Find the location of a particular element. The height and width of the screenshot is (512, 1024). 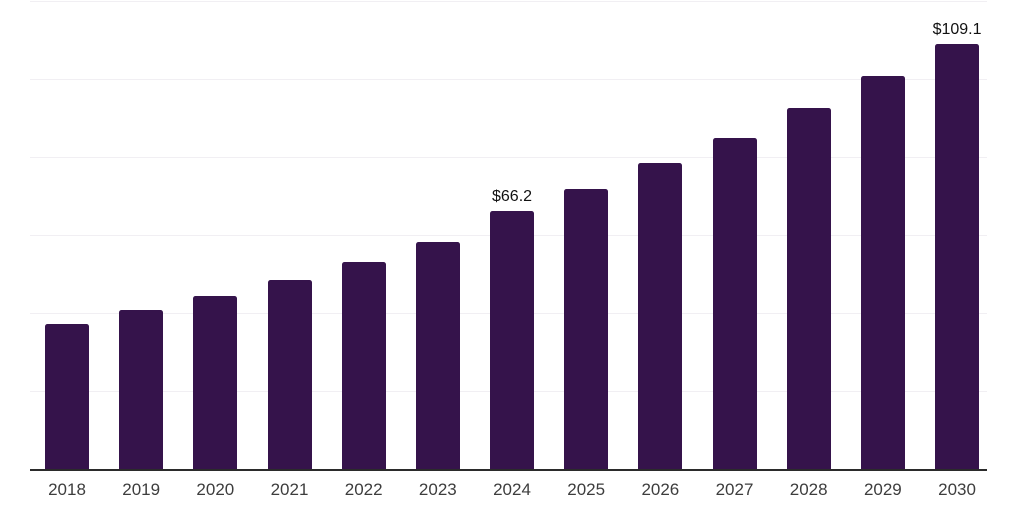

bar-2026 is located at coordinates (660, 315).